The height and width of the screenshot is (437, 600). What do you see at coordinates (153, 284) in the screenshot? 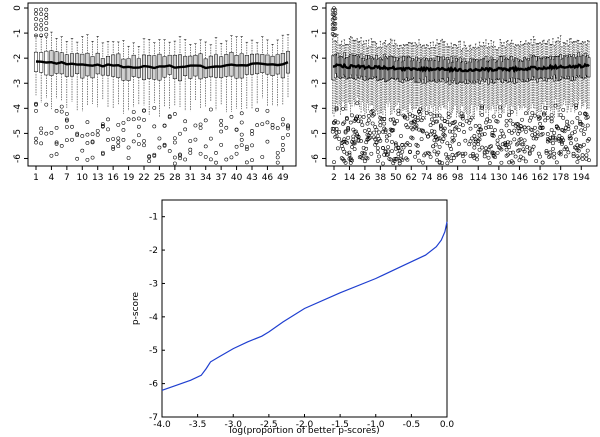
I see `y-tick-label: -3` at bounding box center [153, 284].